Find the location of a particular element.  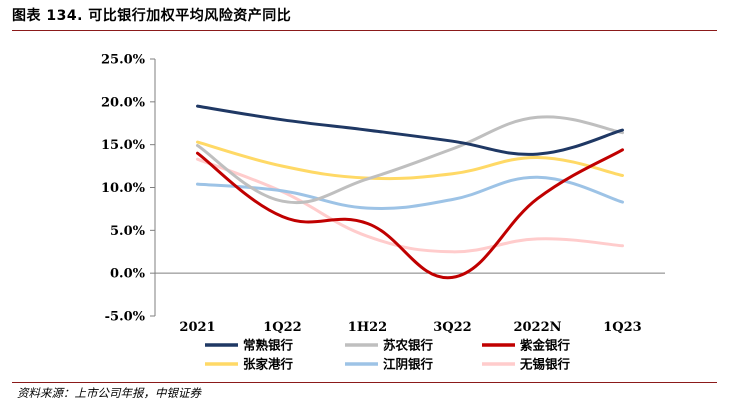

source-divider is located at coordinates (364, 382).